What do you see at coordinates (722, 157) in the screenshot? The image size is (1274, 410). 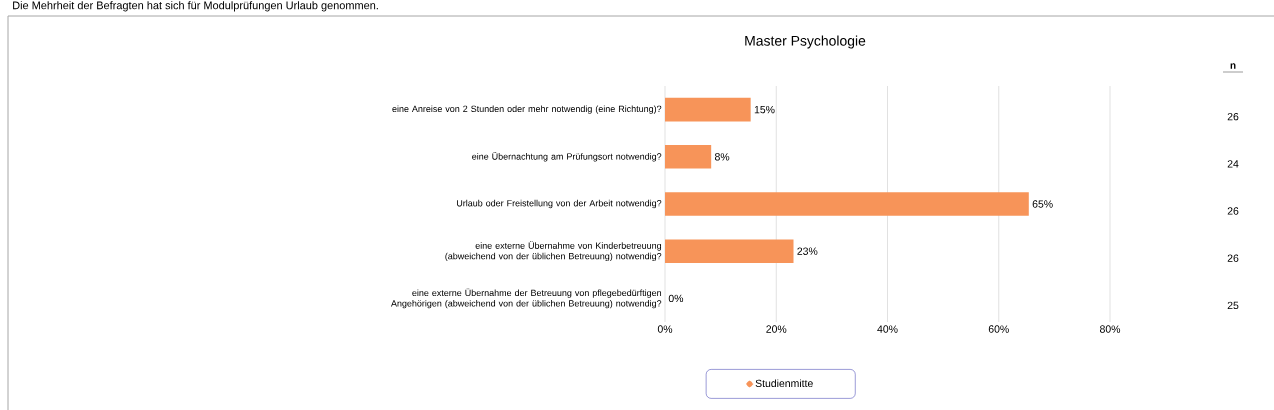 I see `data-label: 8%` at bounding box center [722, 157].